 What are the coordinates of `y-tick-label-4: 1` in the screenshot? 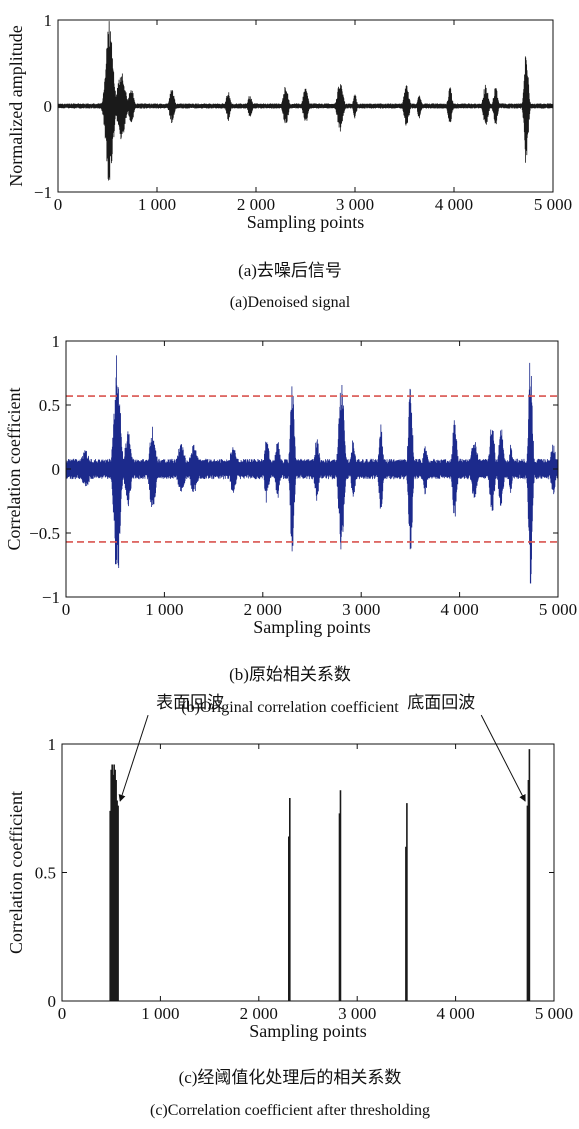 It's located at (56, 341).